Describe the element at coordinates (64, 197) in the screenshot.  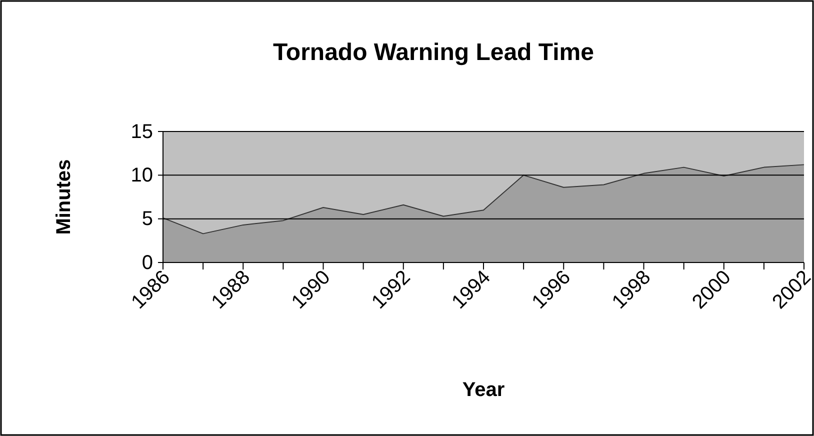
I see `y-axis-title: Minutes` at that location.